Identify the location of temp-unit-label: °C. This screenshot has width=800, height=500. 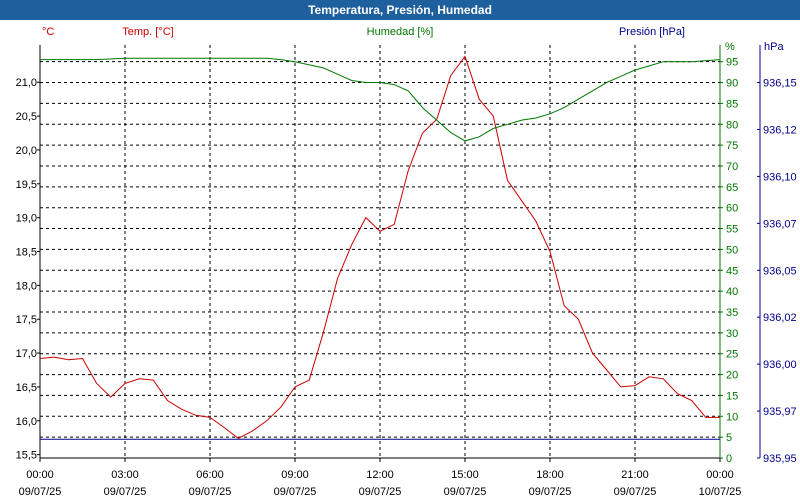
(48, 32).